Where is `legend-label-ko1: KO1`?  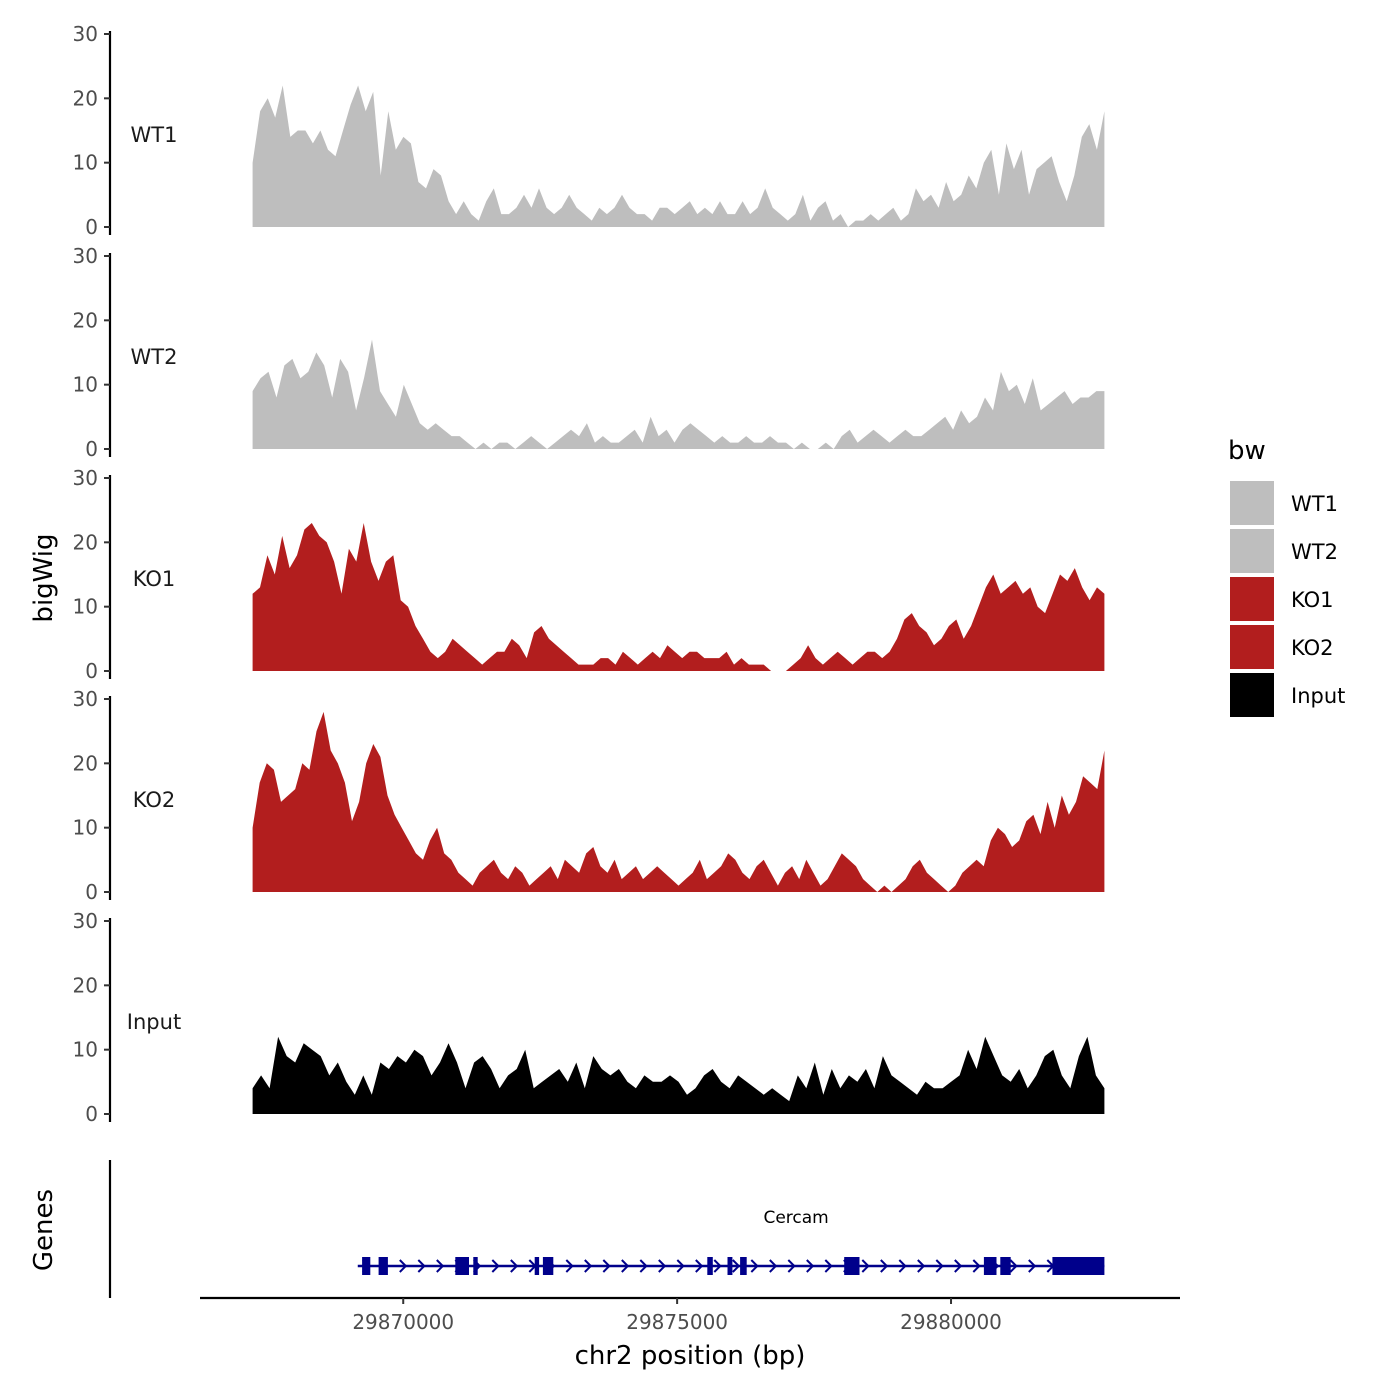
legend-label-ko1: KO1 is located at coordinates (1312, 600).